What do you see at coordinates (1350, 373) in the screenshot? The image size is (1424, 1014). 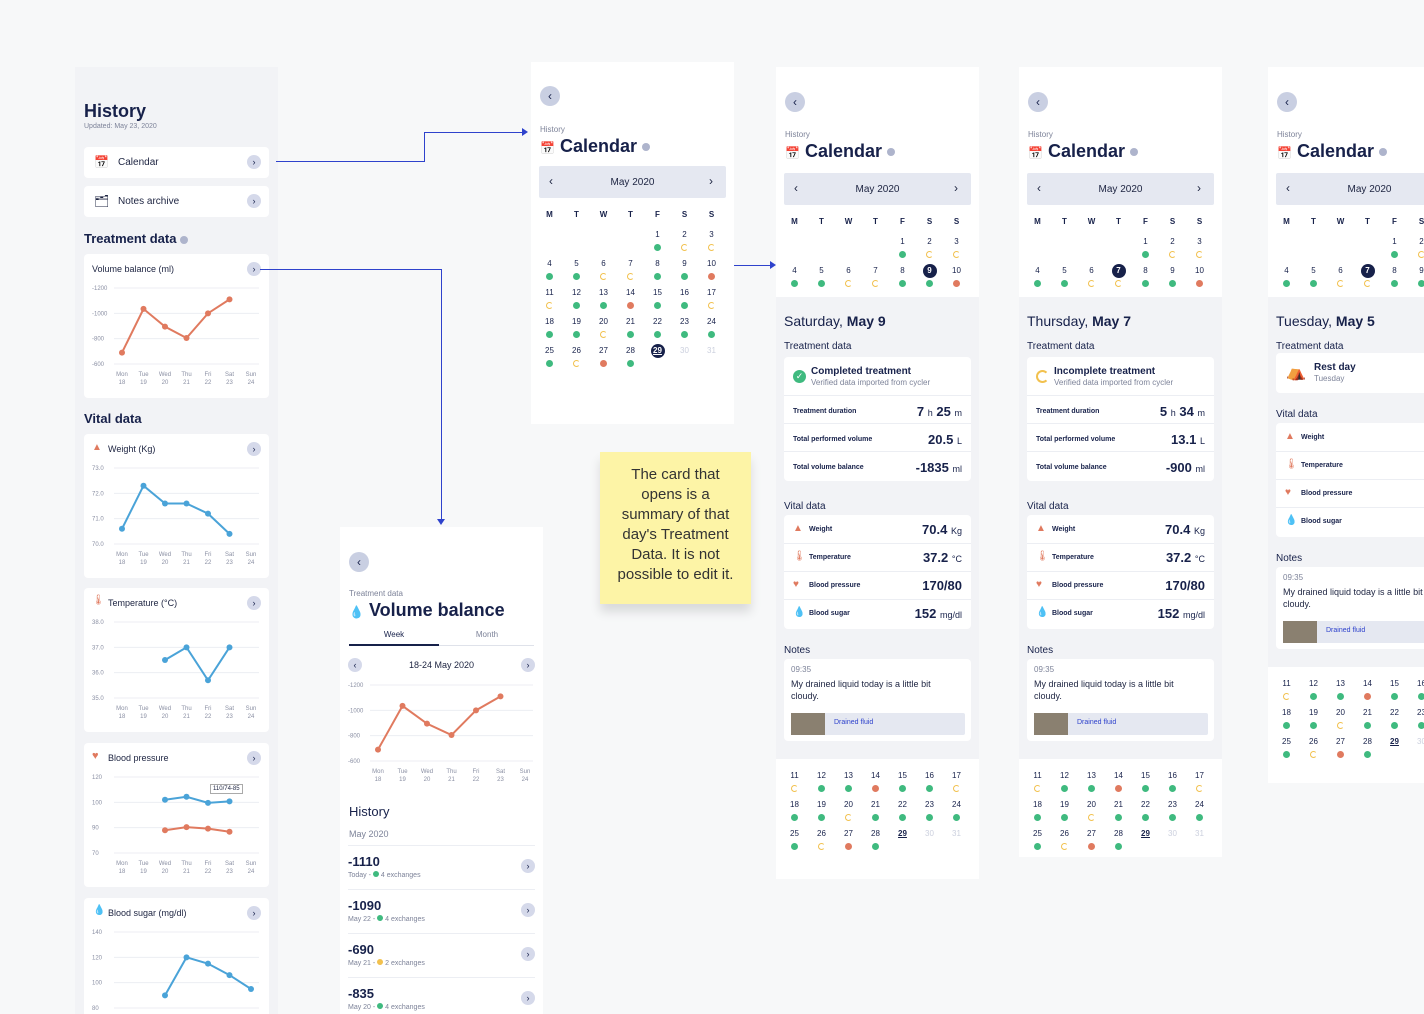 I see `rest-day-card: ⛺ Rest day Tuesday` at bounding box center [1350, 373].